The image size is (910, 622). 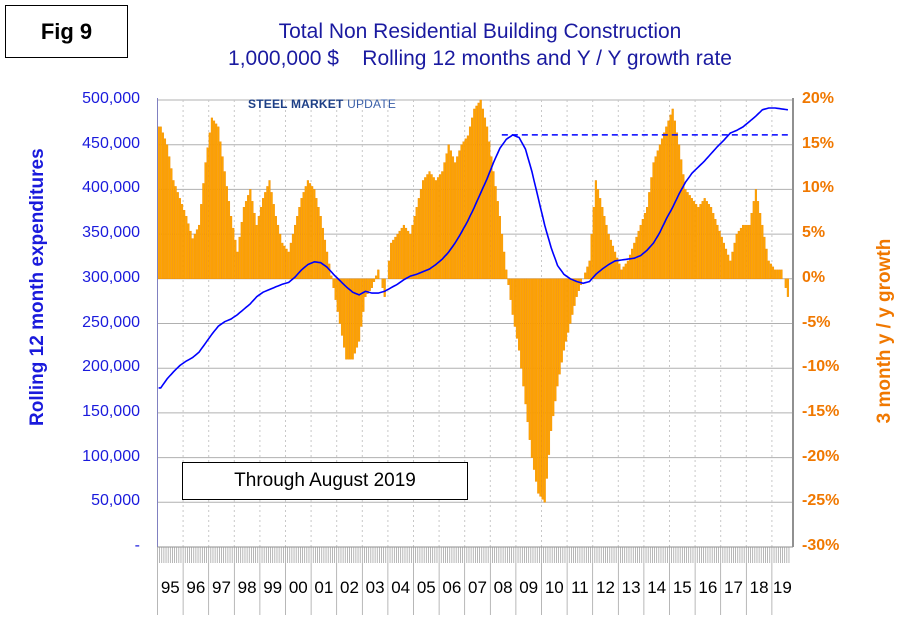 I want to click on left-tick-label: 350,000, so click(x=111, y=233).